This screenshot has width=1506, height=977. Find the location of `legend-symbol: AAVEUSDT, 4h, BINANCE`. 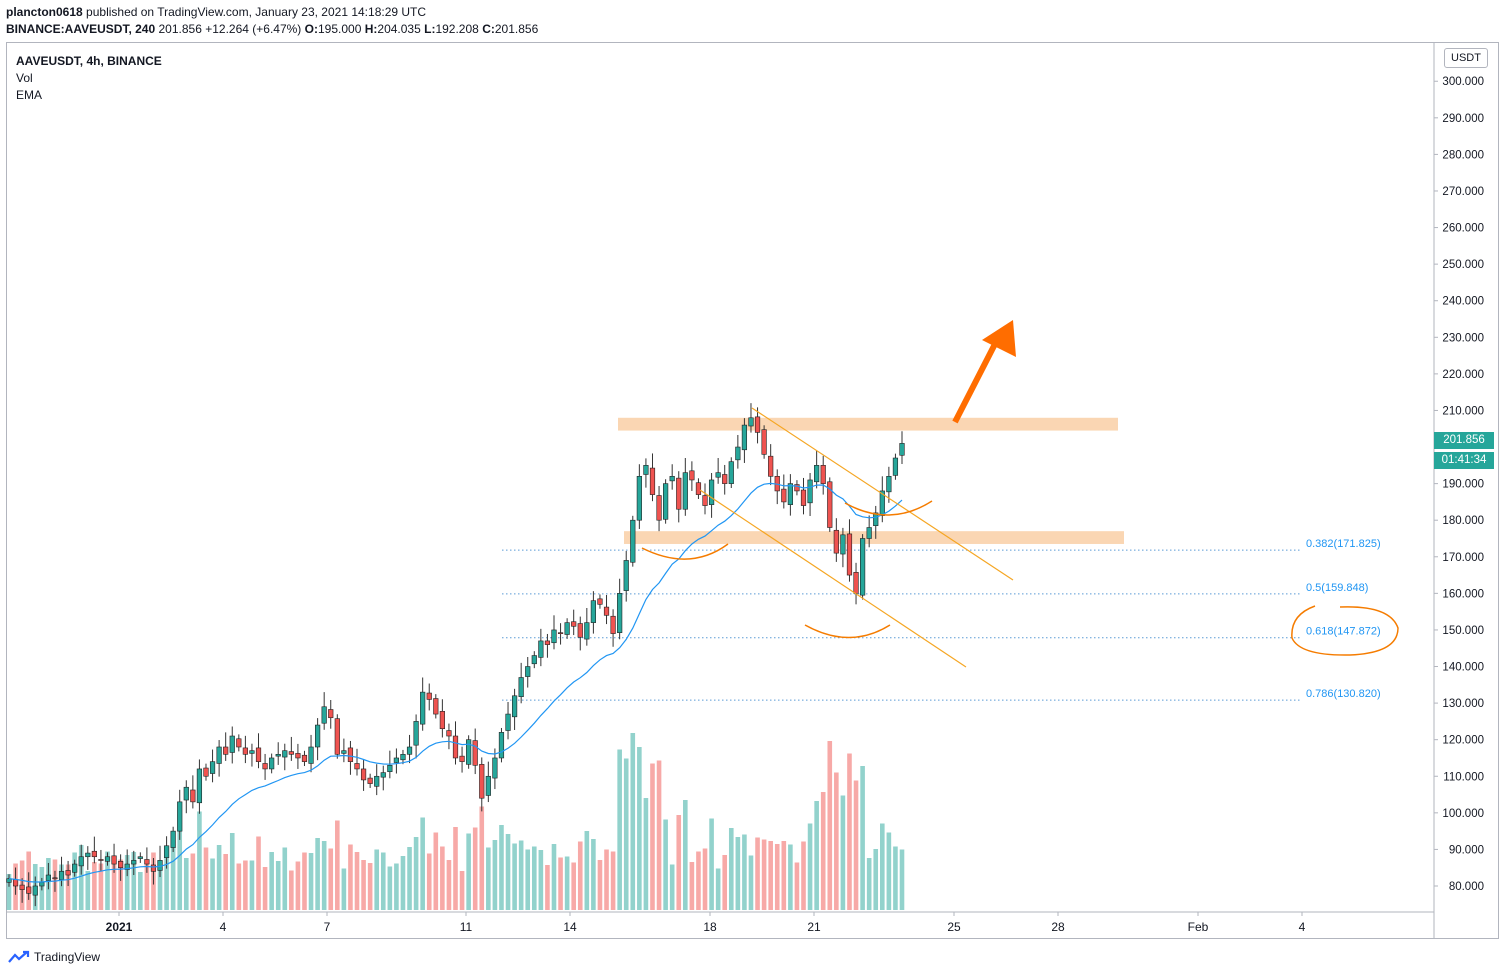

legend-symbol: AAVEUSDT, 4h, BINANCE is located at coordinates (89, 61).